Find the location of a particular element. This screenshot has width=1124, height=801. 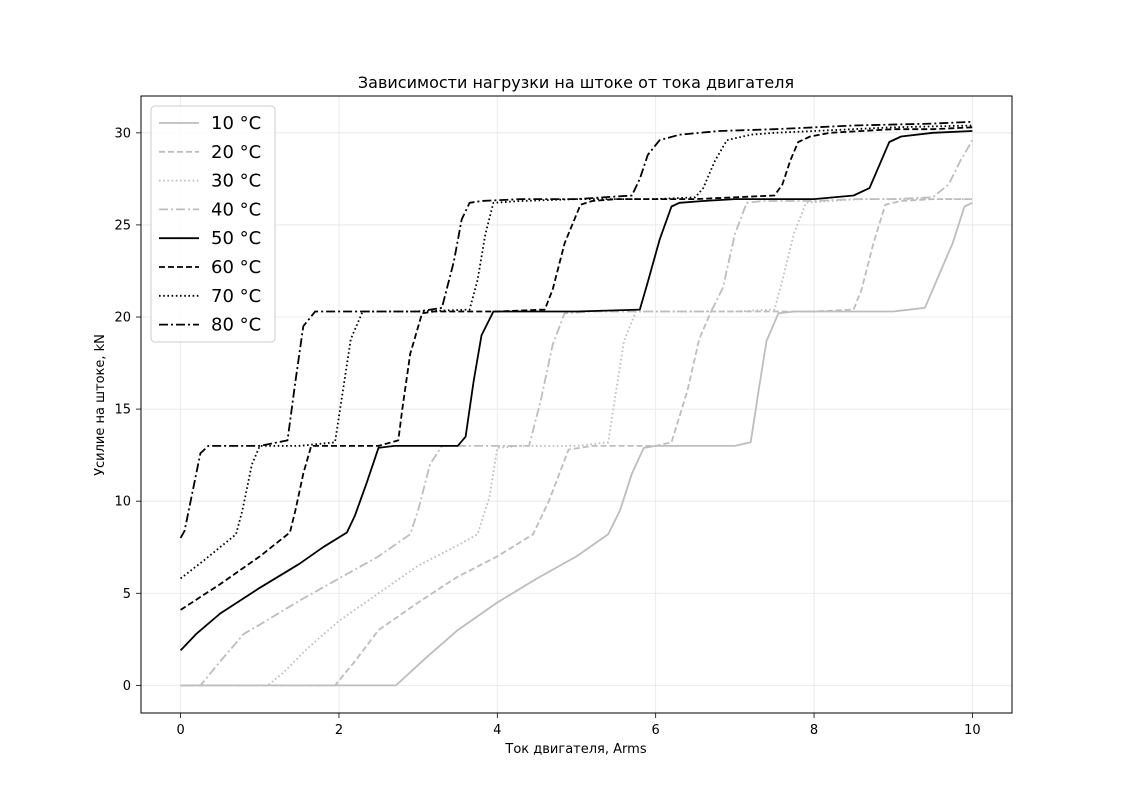

legend-box is located at coordinates (213, 224).